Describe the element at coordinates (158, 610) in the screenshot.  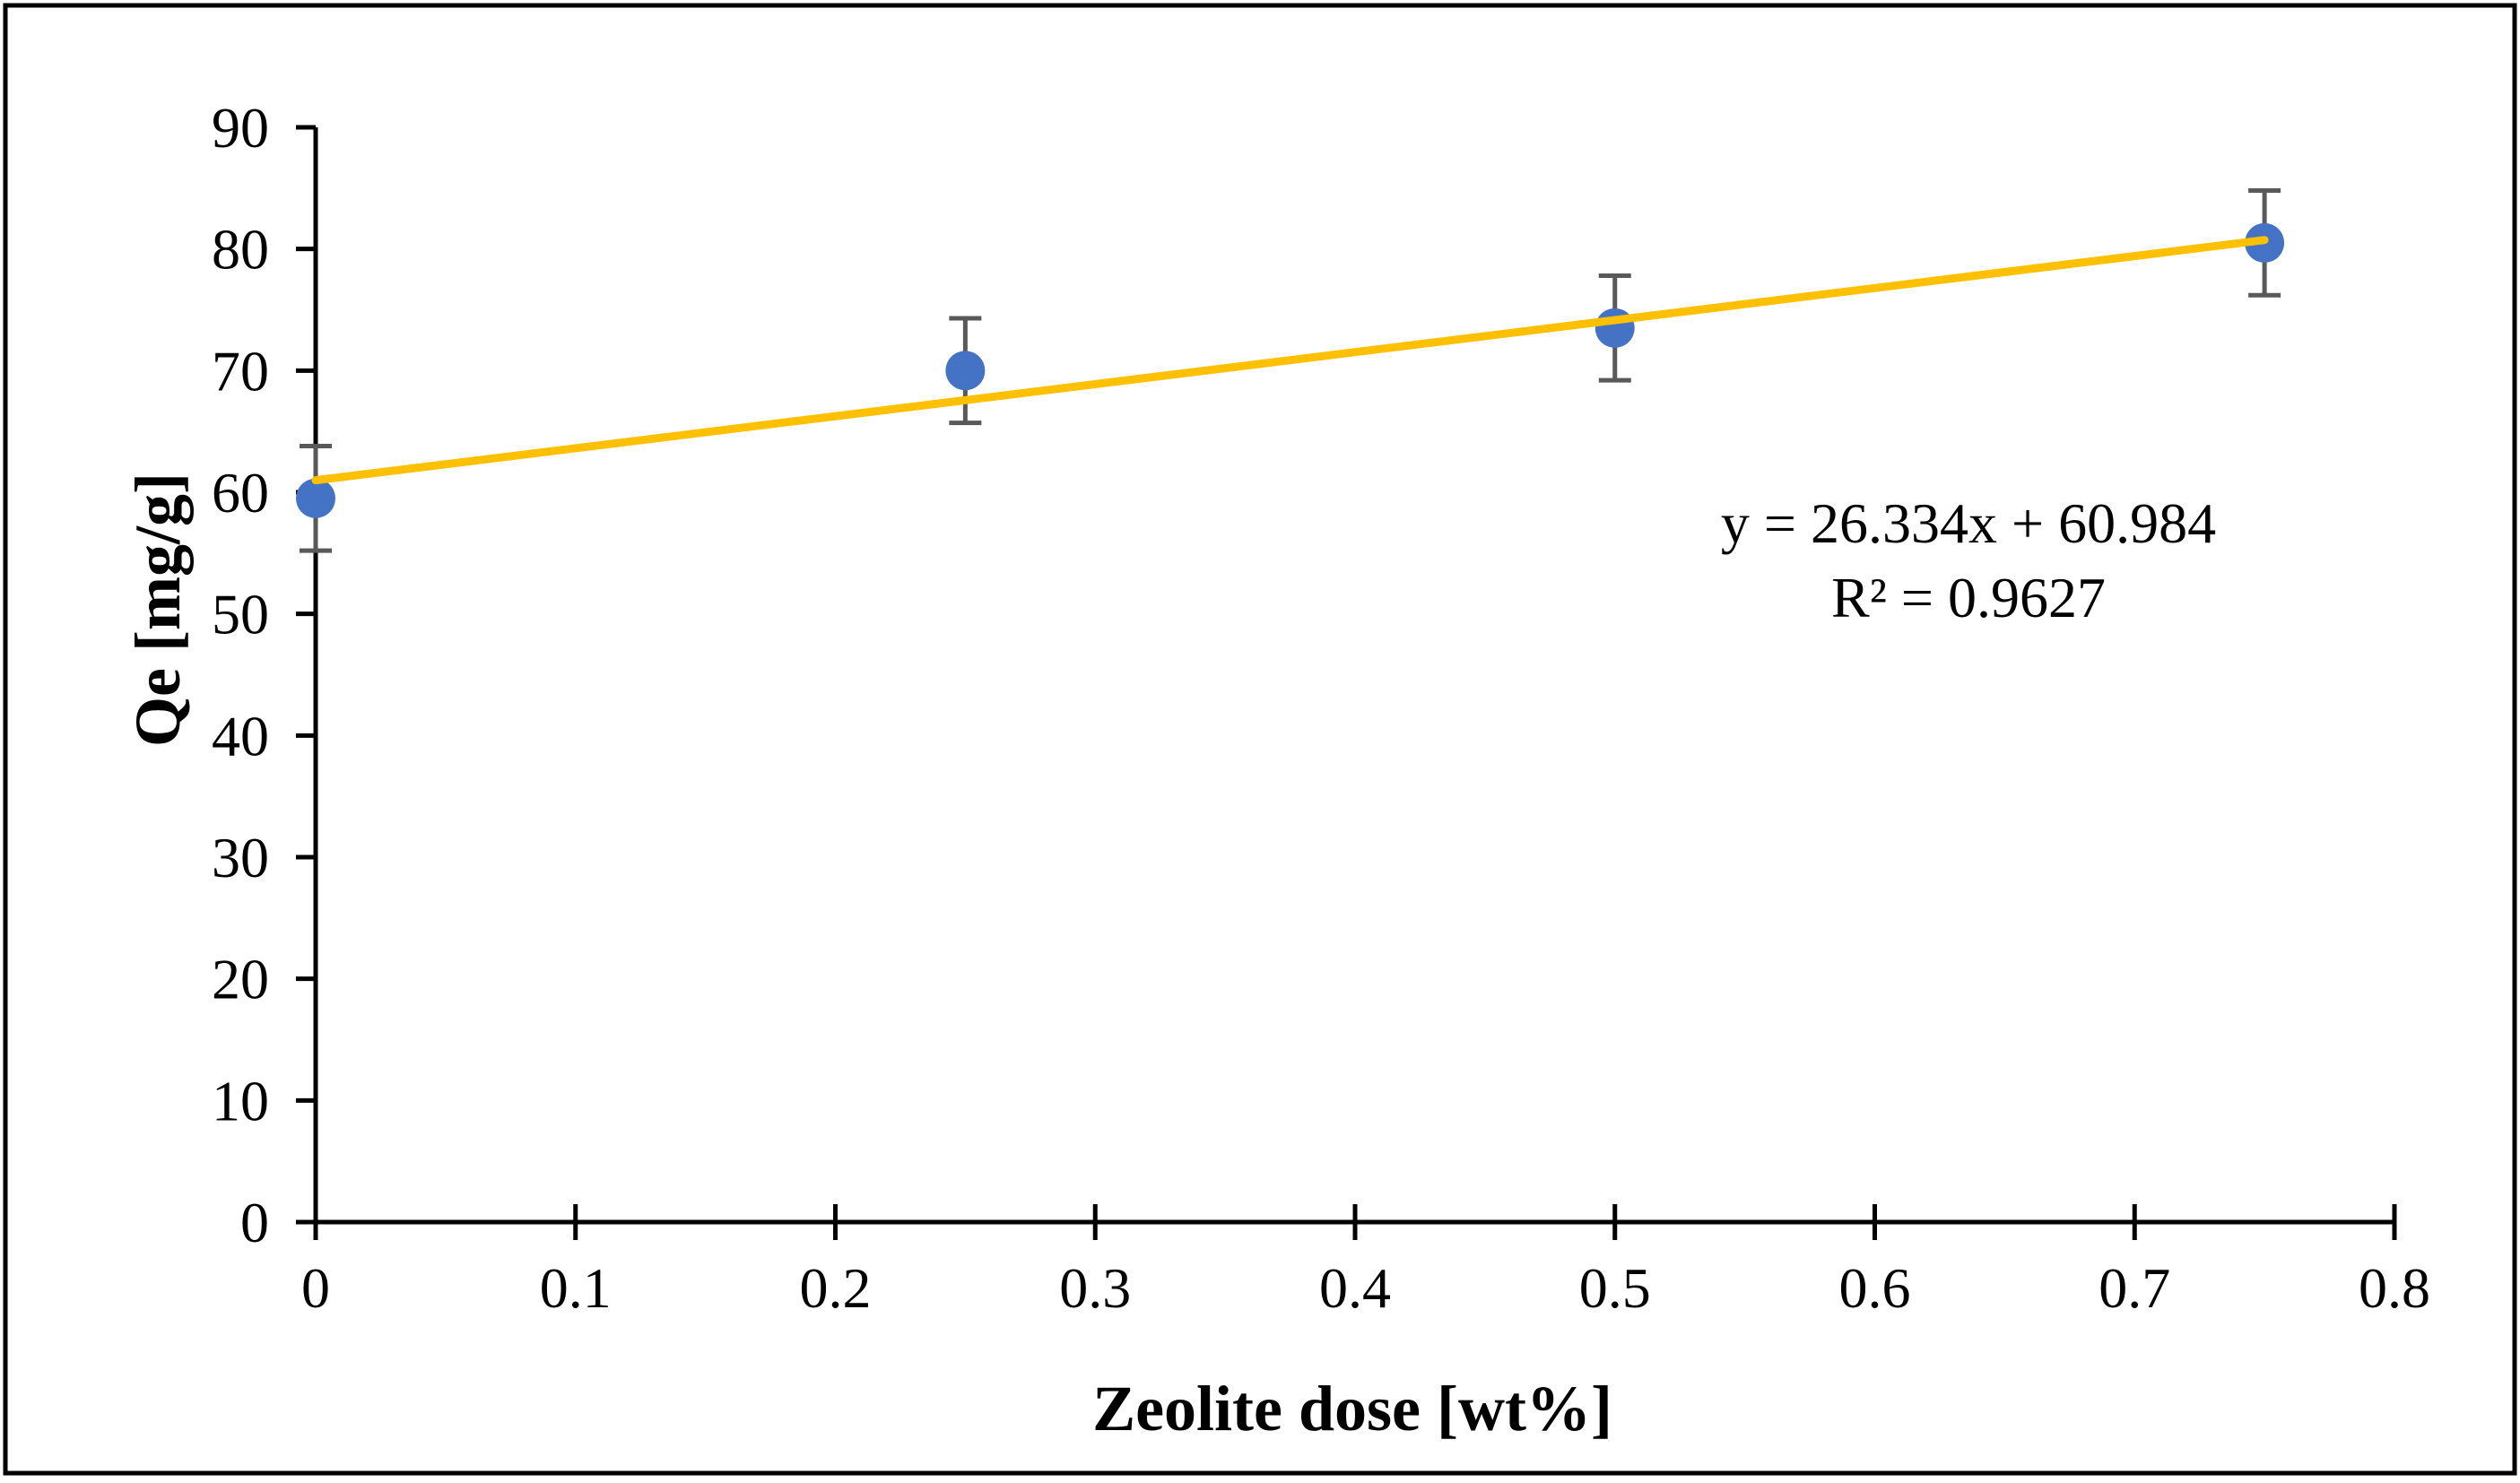
I see `y-axis-title: Qe [mg/g]` at that location.